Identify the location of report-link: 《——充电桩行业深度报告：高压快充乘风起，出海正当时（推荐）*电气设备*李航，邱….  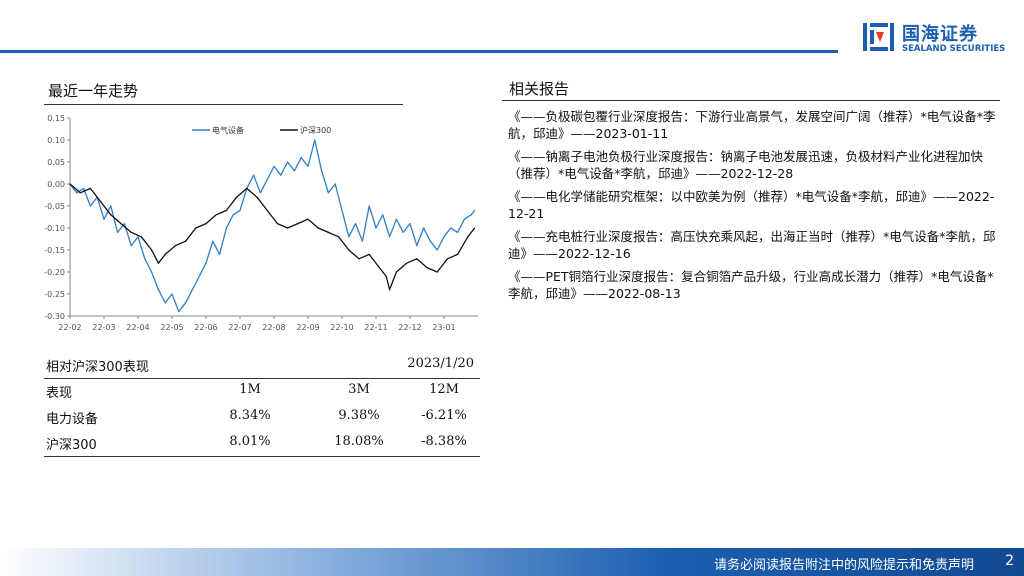
(752, 245).